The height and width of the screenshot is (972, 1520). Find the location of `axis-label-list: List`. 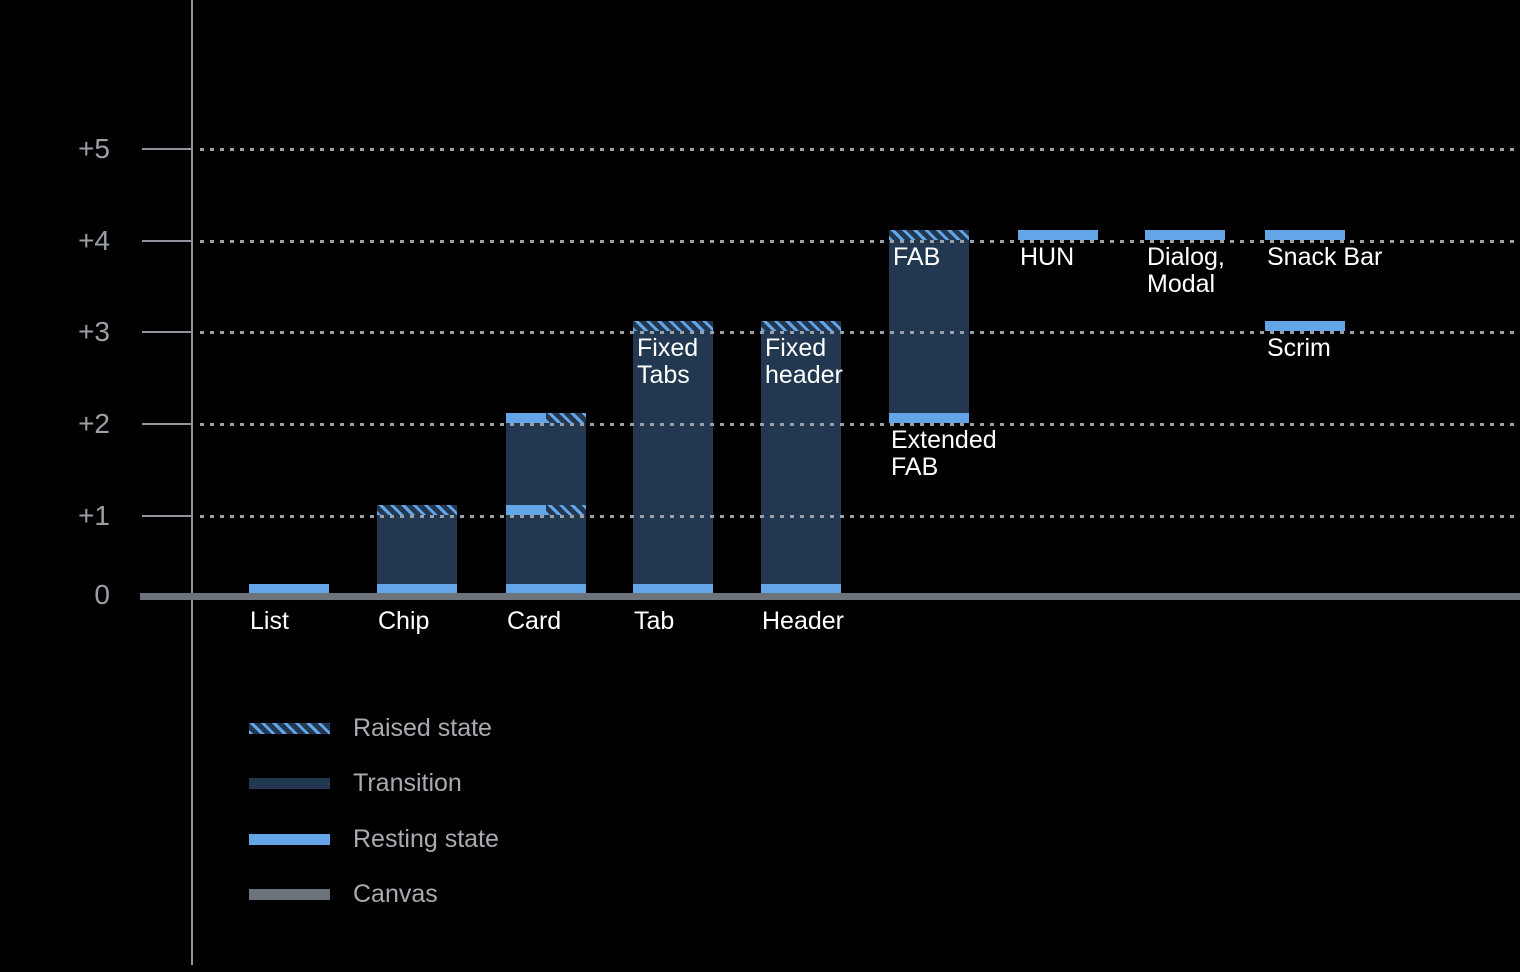

axis-label-list: List is located at coordinates (269, 621).